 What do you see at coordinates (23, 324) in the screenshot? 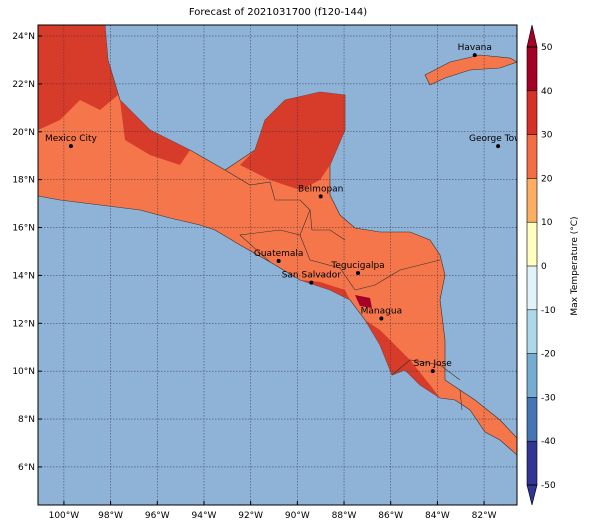
I see `y-tick-label: 12°N` at bounding box center [23, 324].